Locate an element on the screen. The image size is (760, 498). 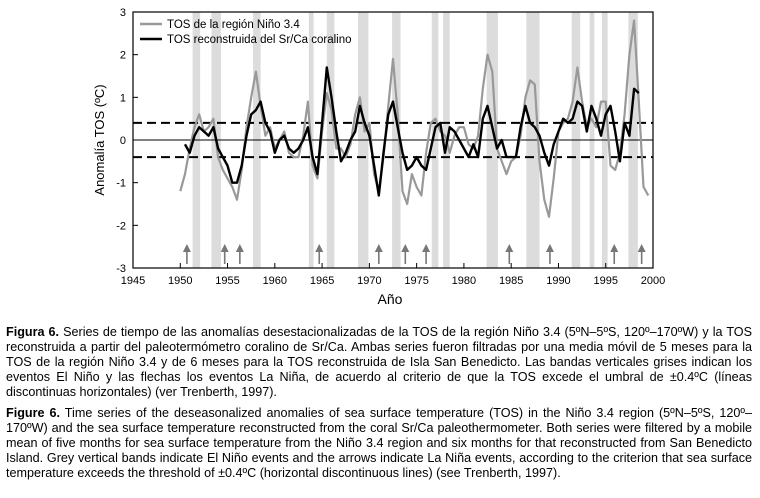
la-nina-arrows is located at coordinates (414, 254).